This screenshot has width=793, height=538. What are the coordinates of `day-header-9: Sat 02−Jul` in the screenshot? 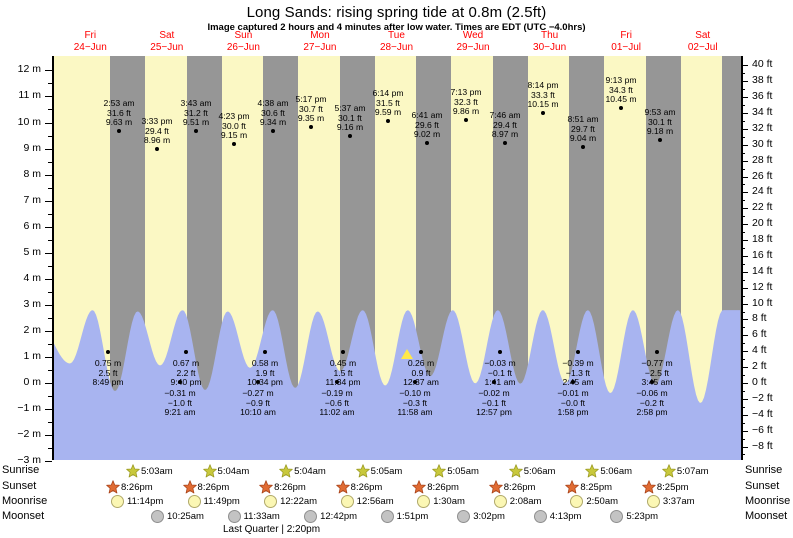 It's located at (702, 42).